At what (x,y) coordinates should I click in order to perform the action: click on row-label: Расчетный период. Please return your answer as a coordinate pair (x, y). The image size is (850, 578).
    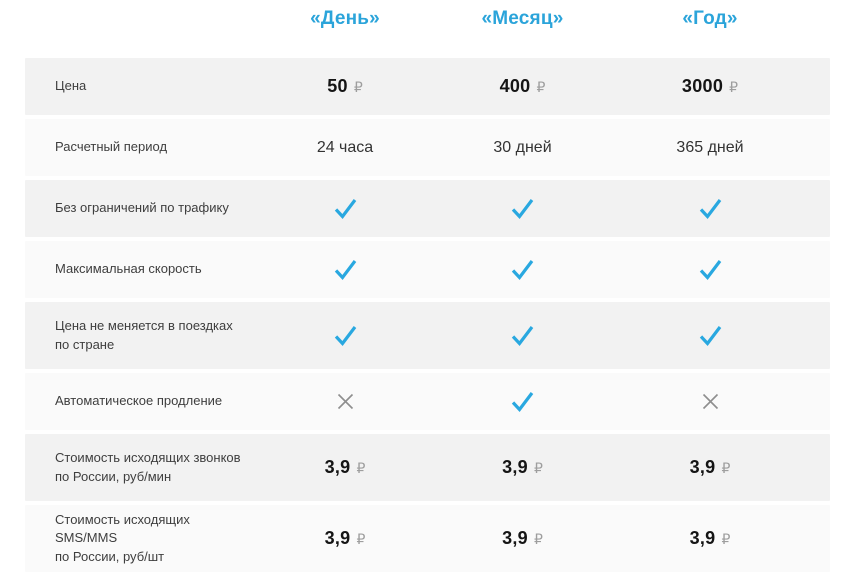
    Looking at the image, I should click on (111, 147).